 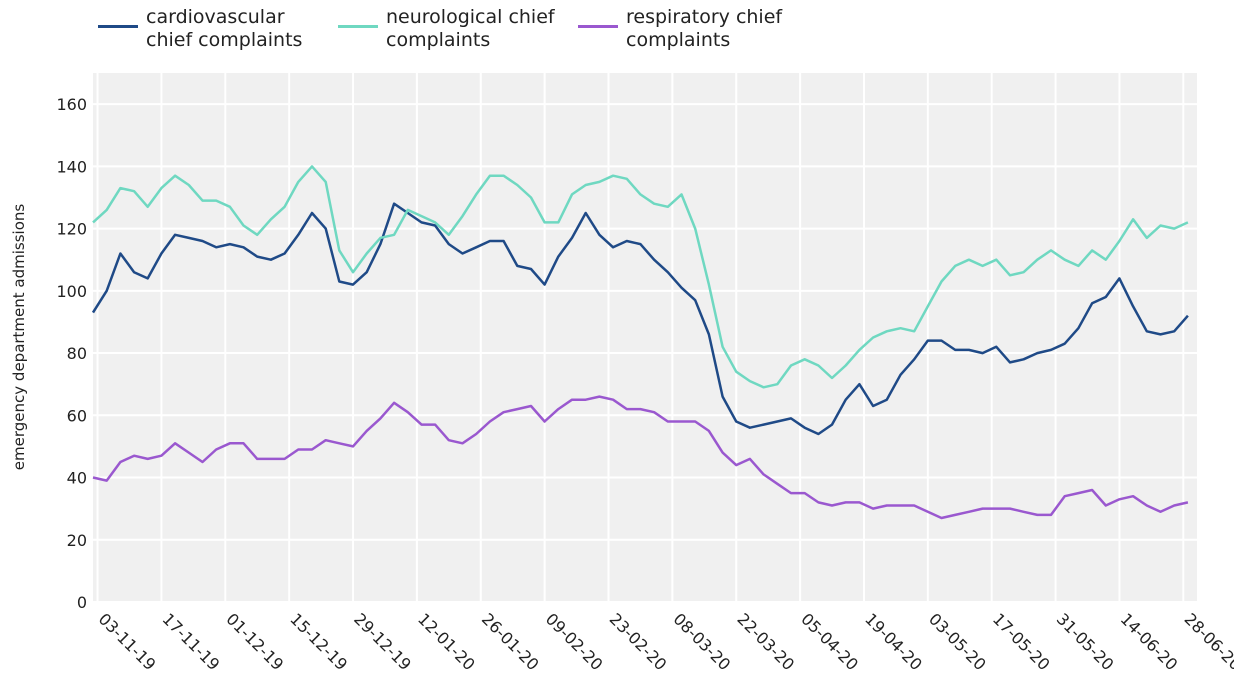 I want to click on legend-entry: cardiovascular chief complaints, so click(x=218, y=29).